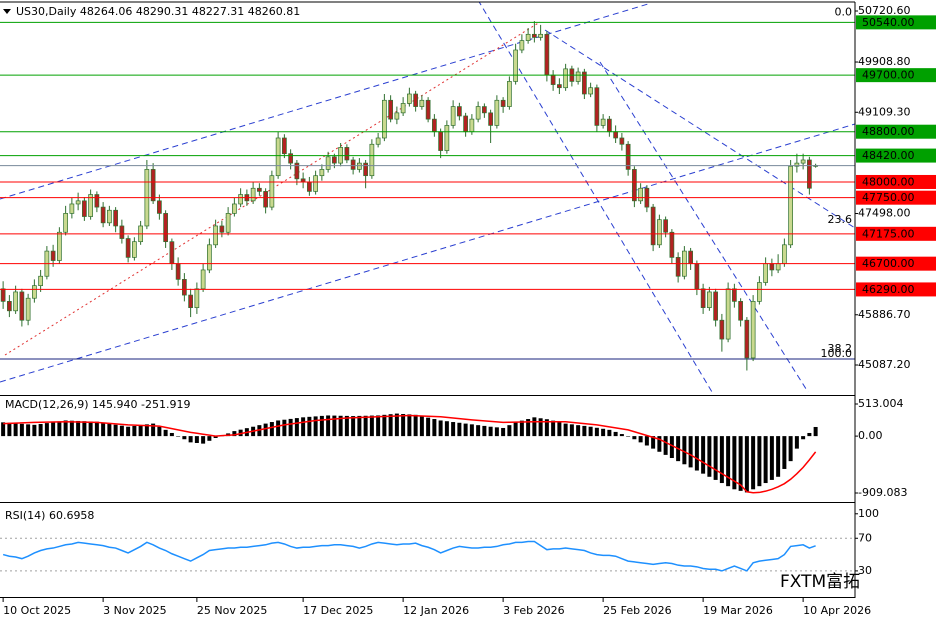 This screenshot has width=936, height=624. What do you see at coordinates (37, 610) in the screenshot?
I see `x-tick-label: 10 Oct 2025` at bounding box center [37, 610].